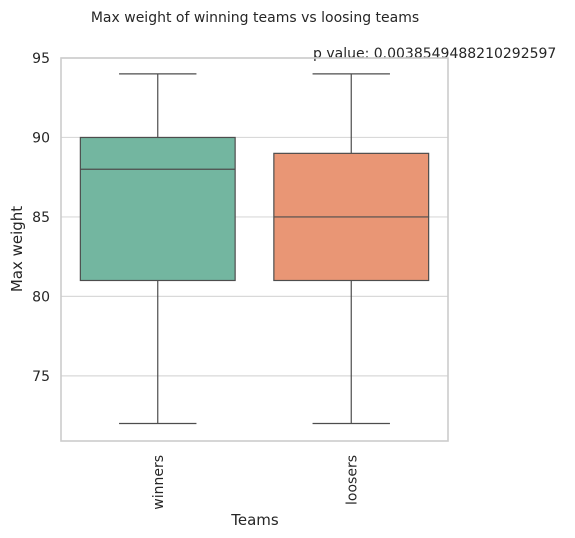 This screenshot has height=538, width=575. I want to click on x-axis-label: Teams, so click(254, 520).